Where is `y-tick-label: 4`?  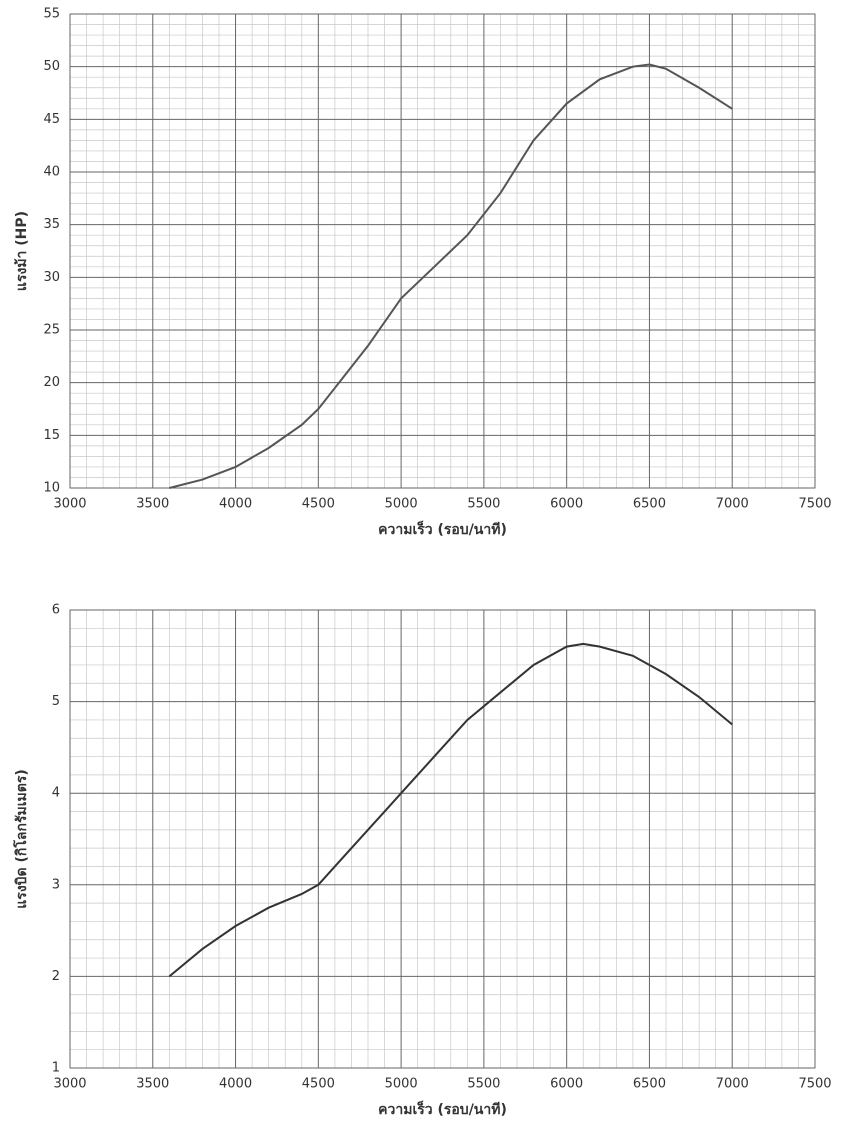 y-tick-label: 4 is located at coordinates (56, 793).